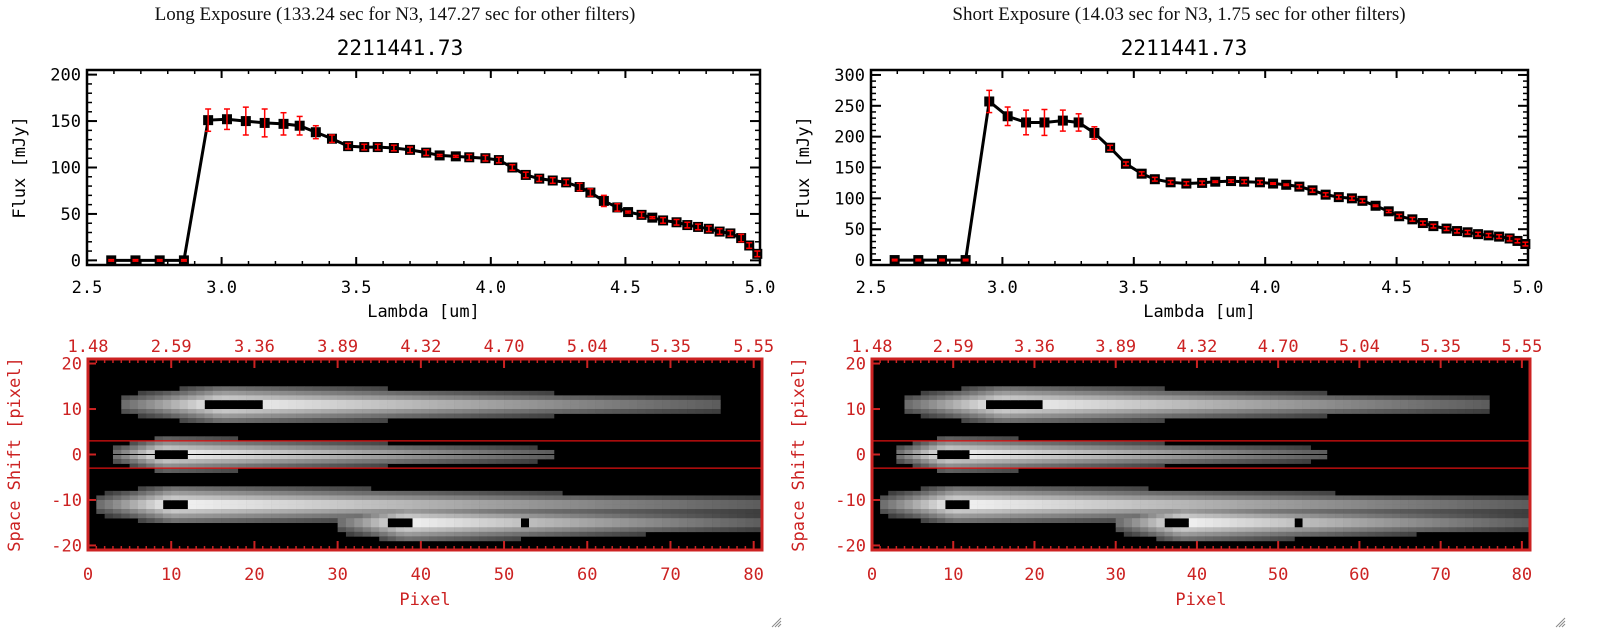 This screenshot has height=630, width=1600. Describe the element at coordinates (1205, 464) in the screenshot. I see `spectral-image` at that location.